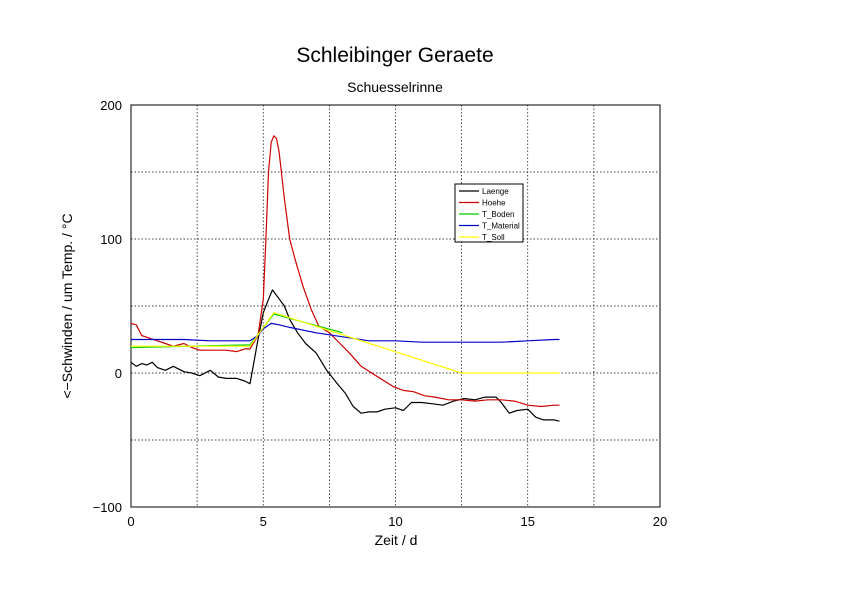  Describe the element at coordinates (528, 521) in the screenshot. I see `x-tick-label: 15` at that location.